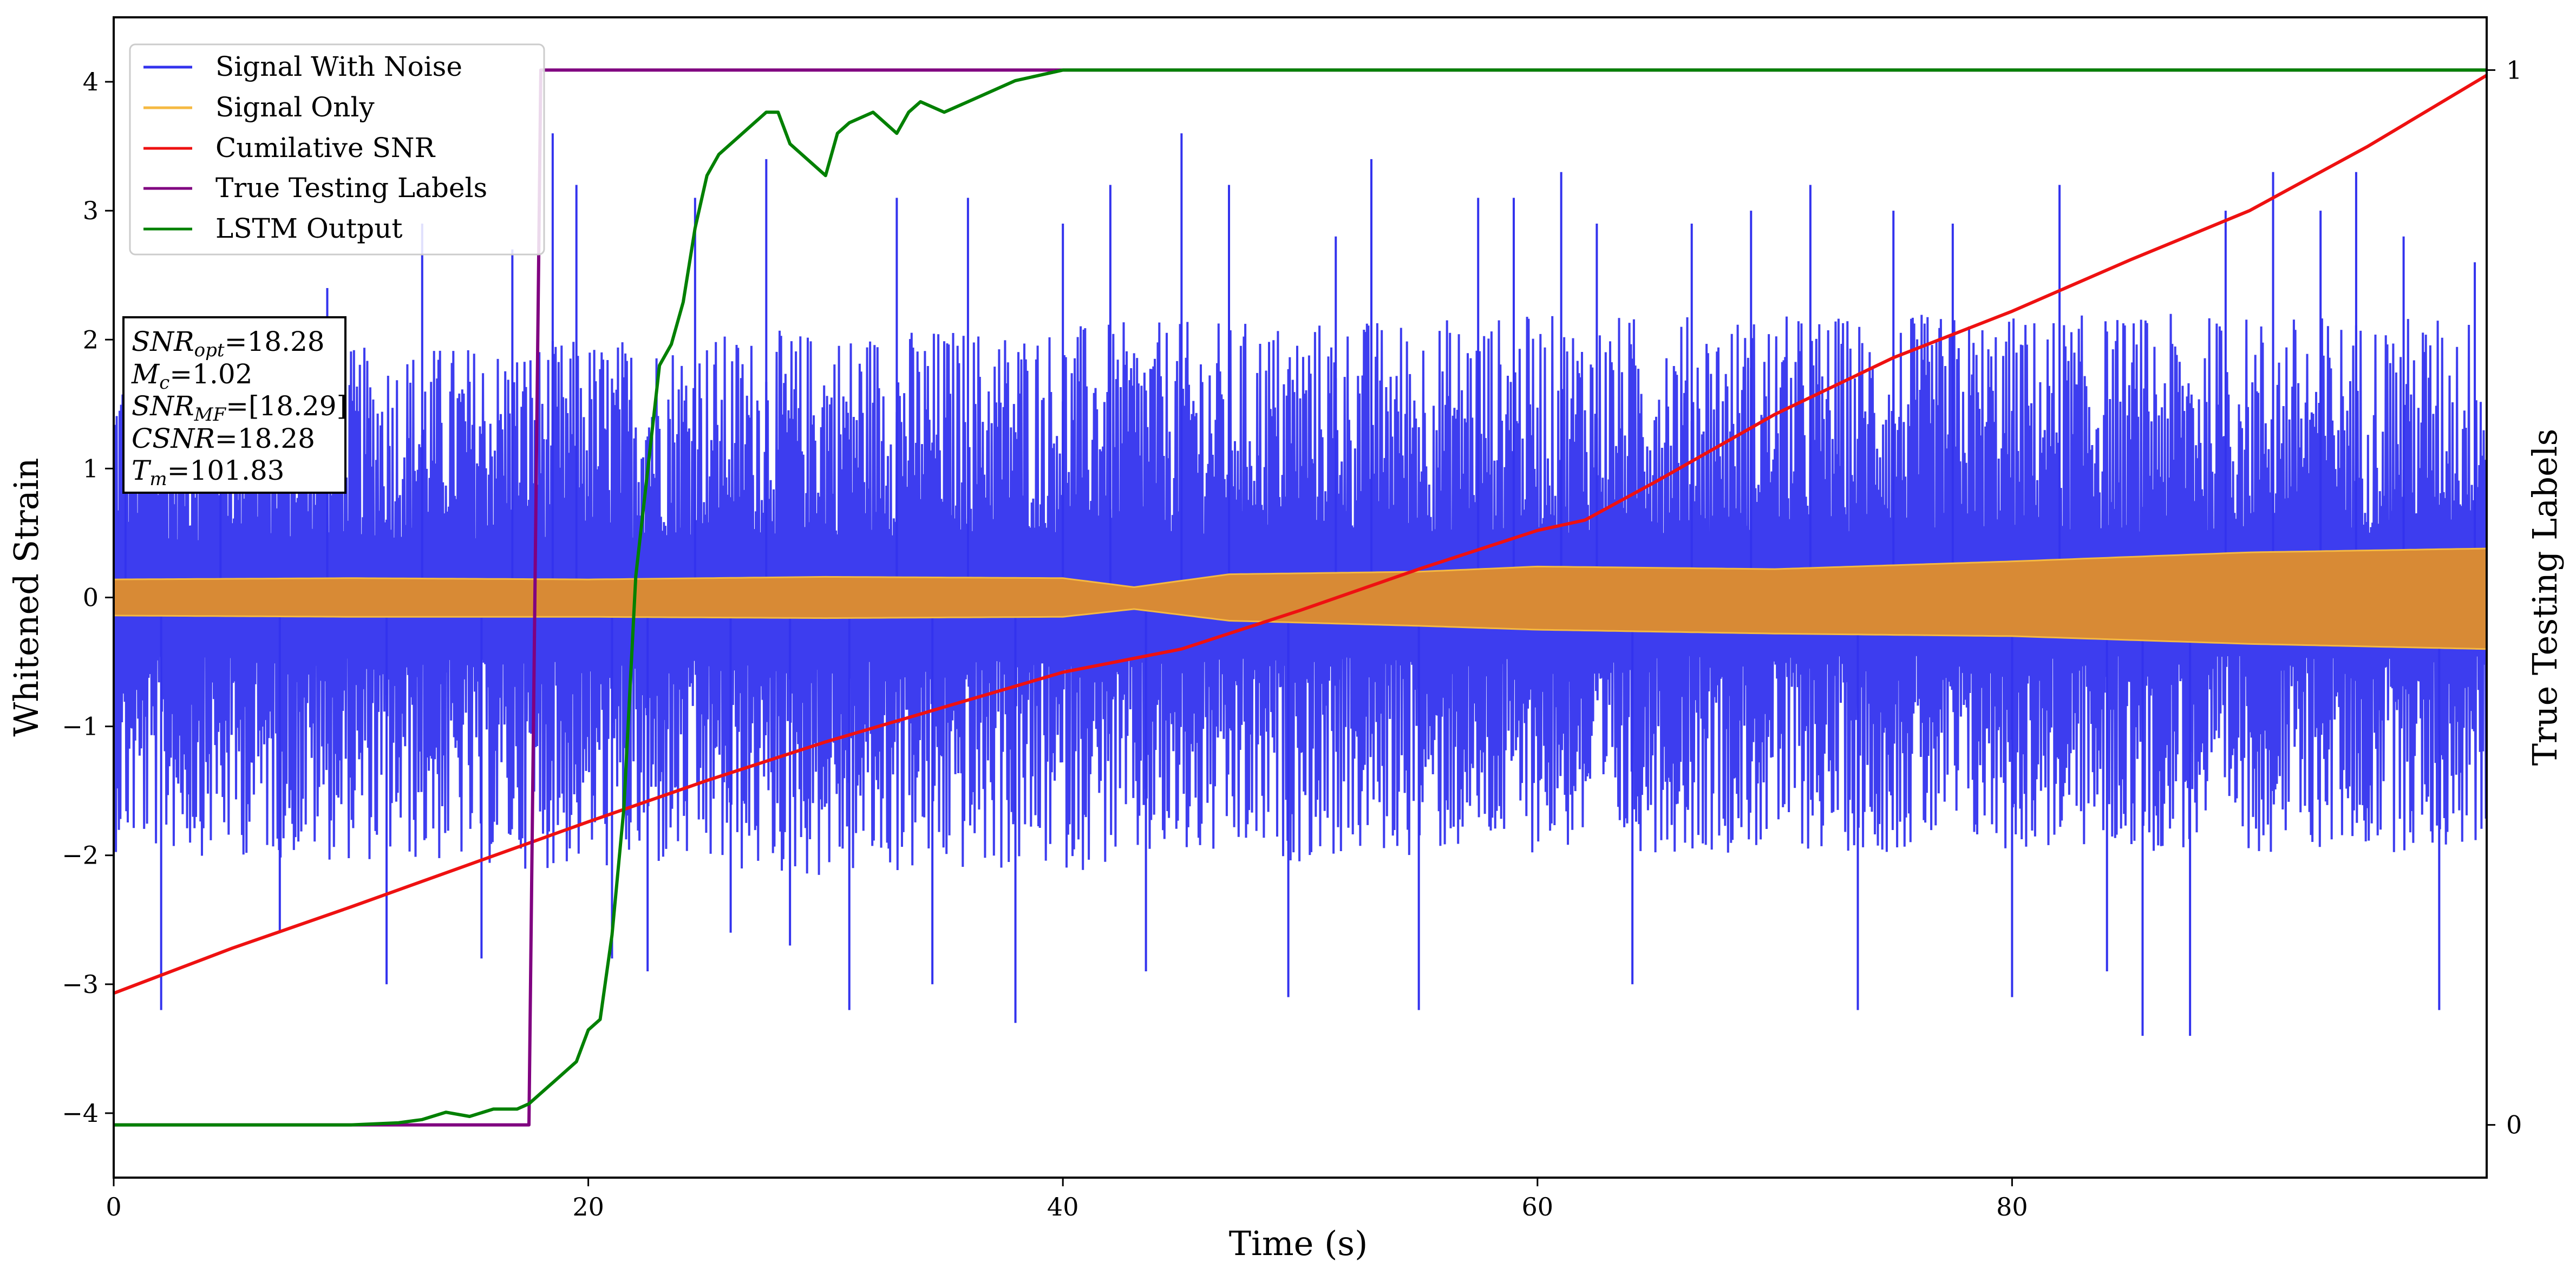 This screenshot has height=1274, width=2576. What do you see at coordinates (351, 188) in the screenshot?
I see `legend-label-true-testing-labels: True Testing Labels` at bounding box center [351, 188].